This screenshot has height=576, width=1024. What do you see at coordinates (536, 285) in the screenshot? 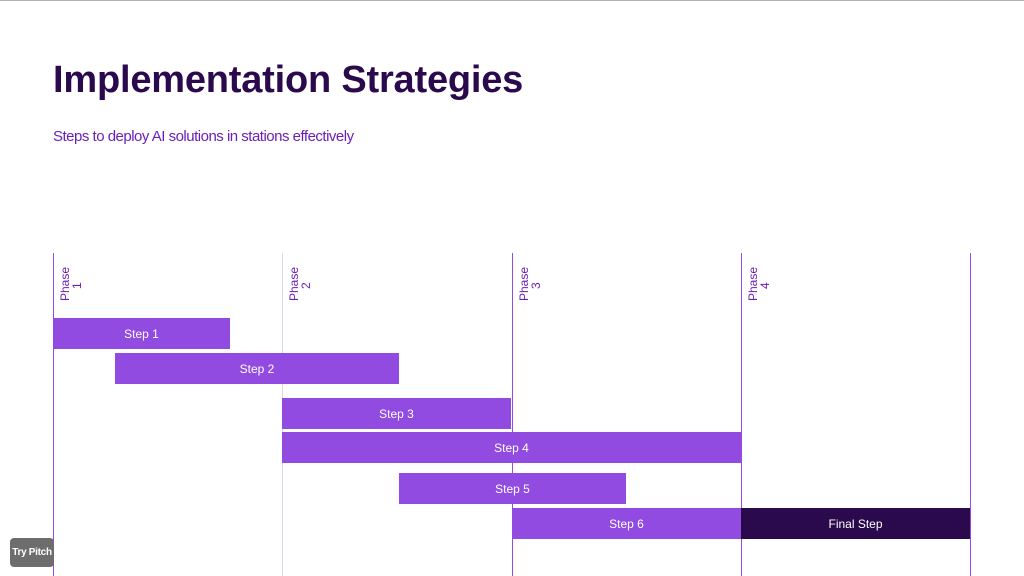
I see `phase-number: 3` at bounding box center [536, 285].